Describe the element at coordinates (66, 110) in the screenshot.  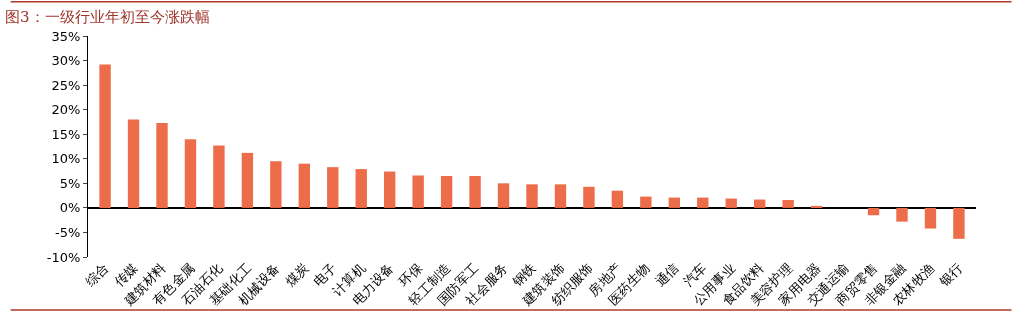
I see `y-tick-label: 20%` at that location.